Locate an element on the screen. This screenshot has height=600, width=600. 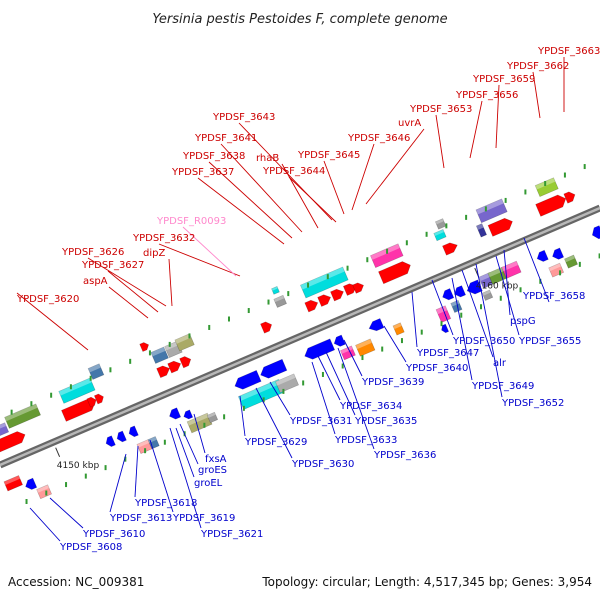
gene-label-reverse: YPDSF_3629 is located at coordinates (275, 442).